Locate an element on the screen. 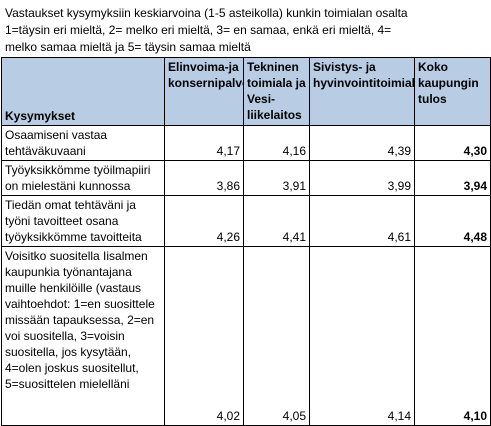 This screenshot has height=426, width=491. value-elinvoima: 4,26 is located at coordinates (204, 221).